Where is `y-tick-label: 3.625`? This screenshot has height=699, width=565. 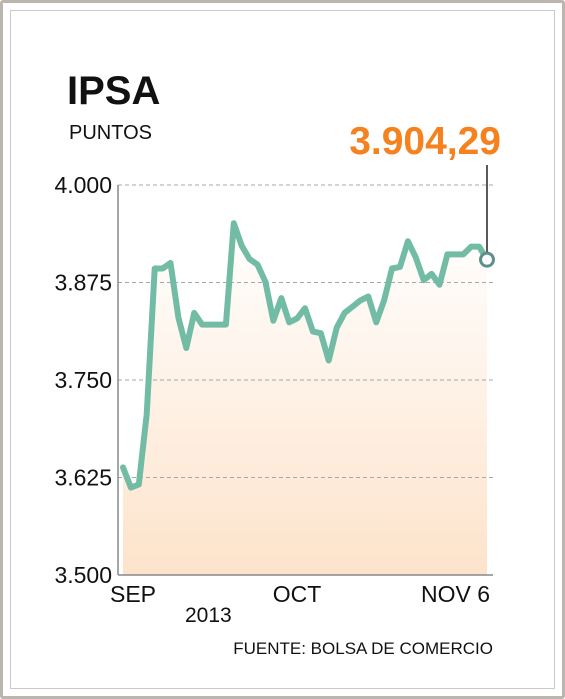
y-tick-label: 3.625 is located at coordinates (83, 478).